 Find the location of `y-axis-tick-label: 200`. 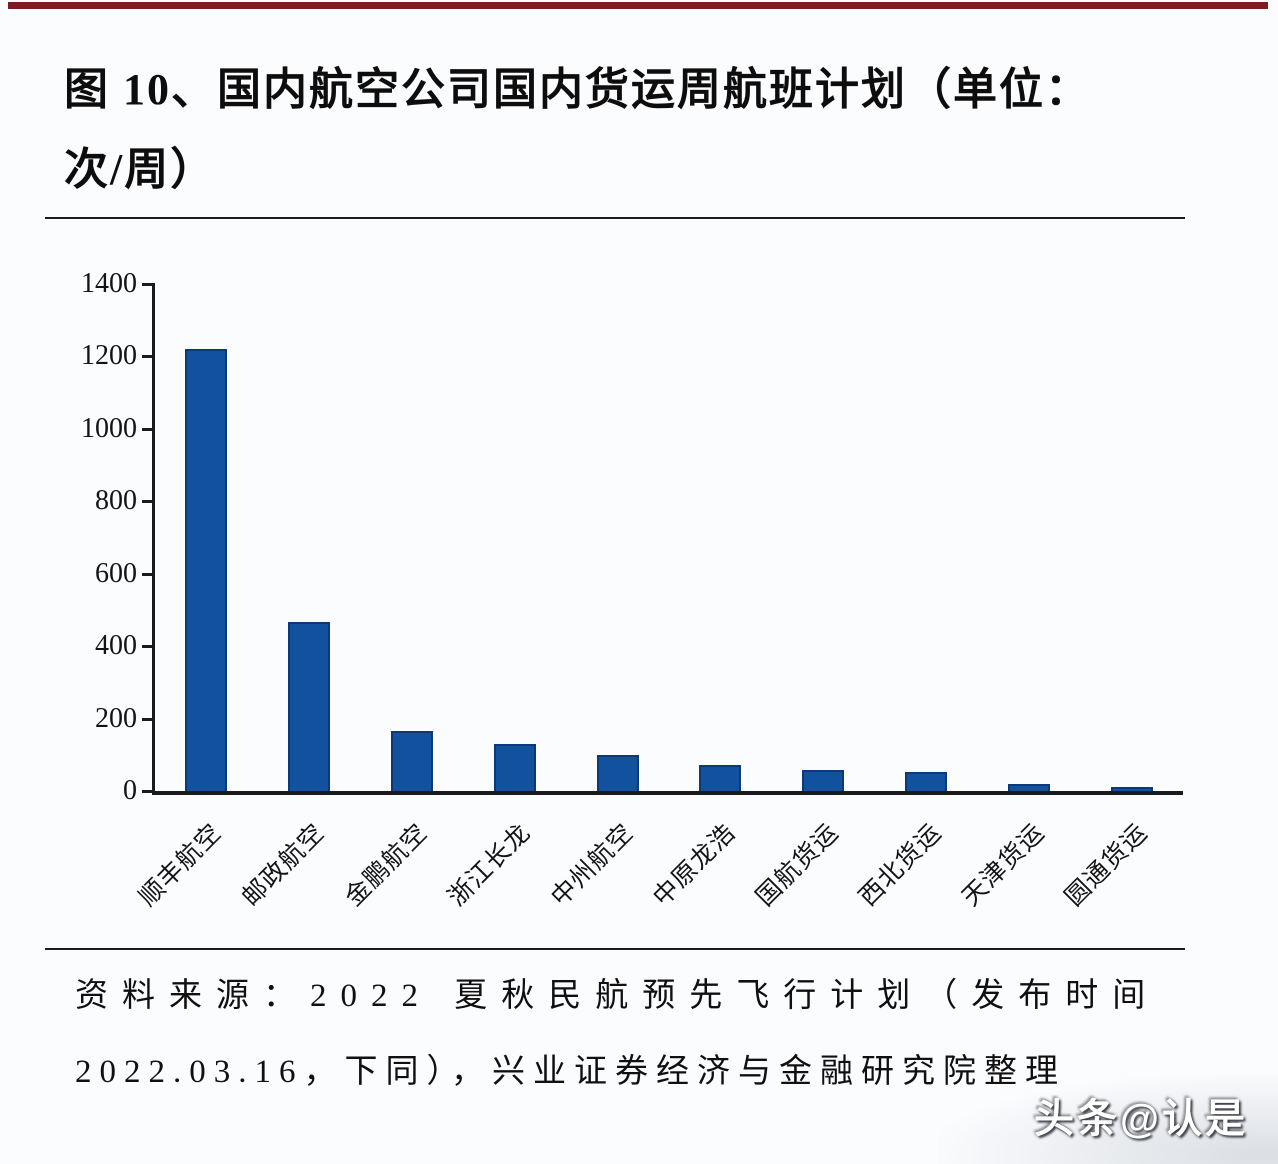

y-axis-tick-label: 200 is located at coordinates (116, 718).